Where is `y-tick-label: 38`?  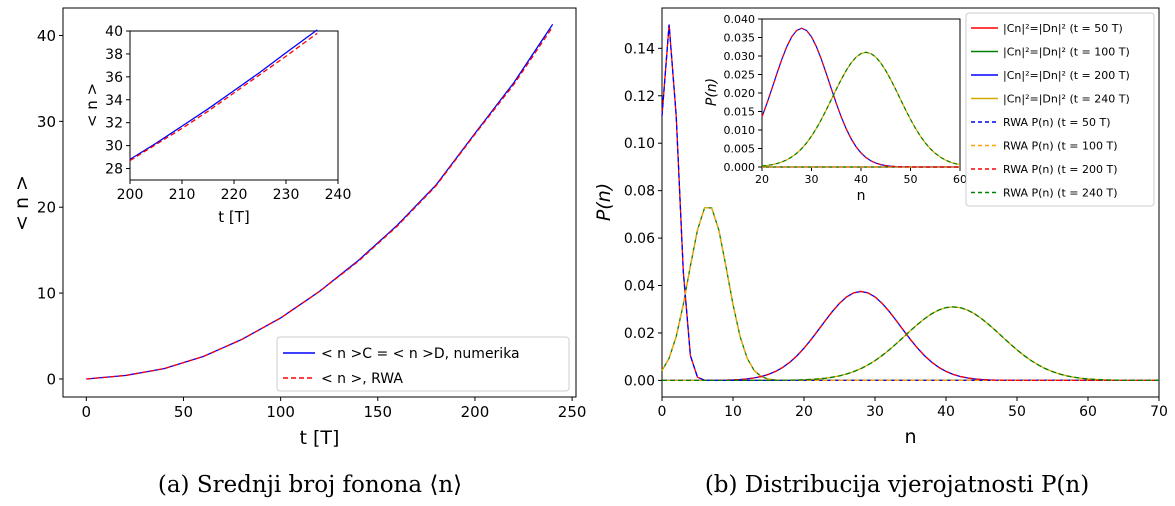 y-tick-label: 38 is located at coordinates (114, 55).